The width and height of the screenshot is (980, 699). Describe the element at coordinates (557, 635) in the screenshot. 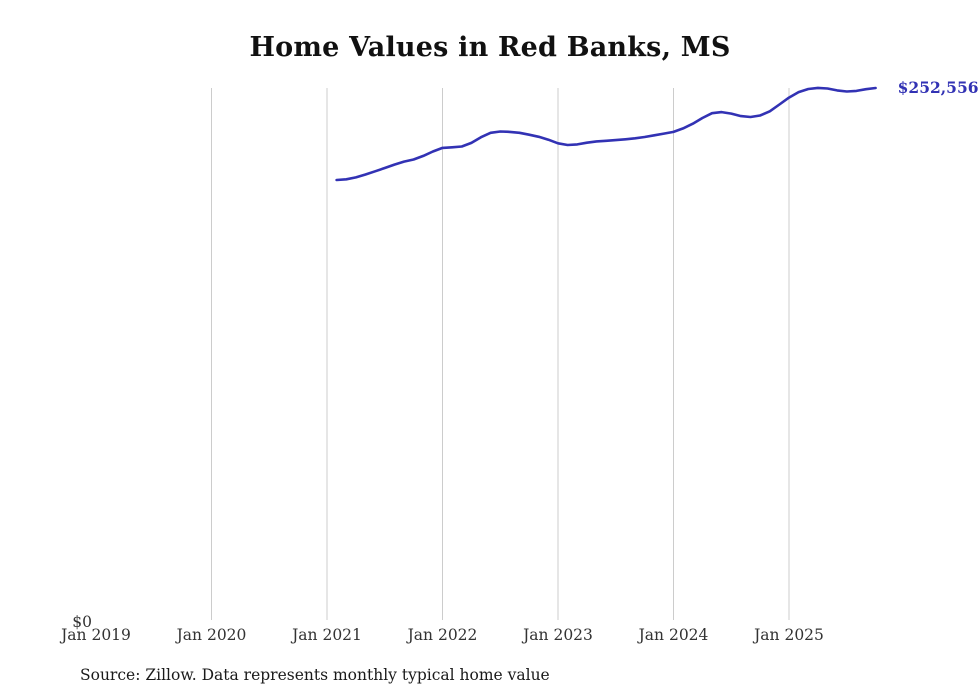

I see `x-tick-label: Jan 2023` at that location.